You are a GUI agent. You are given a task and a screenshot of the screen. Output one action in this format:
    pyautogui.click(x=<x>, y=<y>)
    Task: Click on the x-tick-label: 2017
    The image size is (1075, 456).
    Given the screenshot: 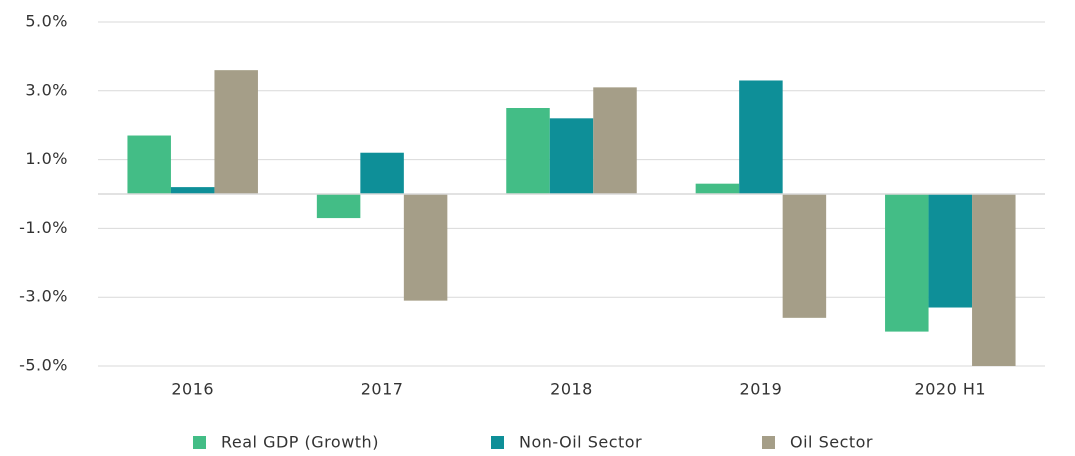 What is the action you would take?
    pyautogui.click(x=382, y=389)
    